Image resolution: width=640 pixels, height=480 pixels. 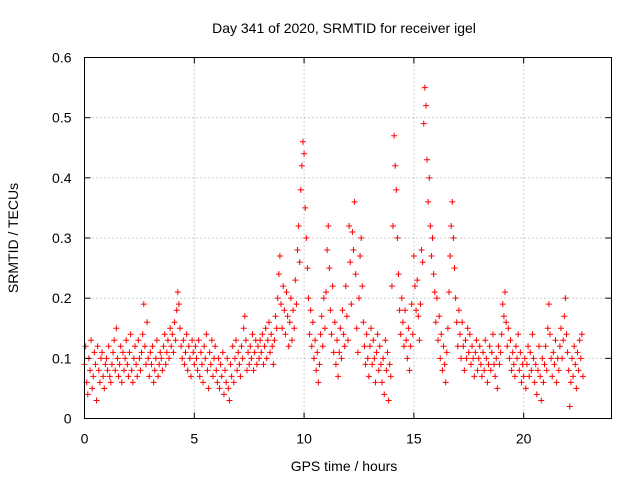 What do you see at coordinates (13, 238) in the screenshot?
I see `y-axis-label: SRMTID / TECUs` at bounding box center [13, 238].